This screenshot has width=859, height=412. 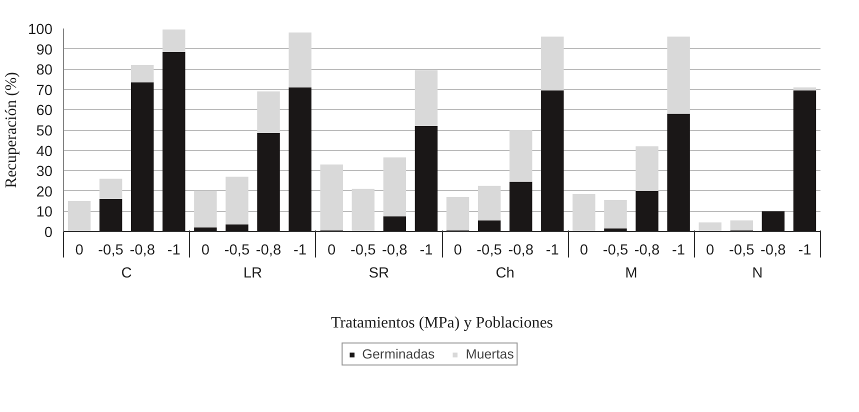 What do you see at coordinates (44, 70) in the screenshot?
I see `y-tick-label: 80` at bounding box center [44, 70].